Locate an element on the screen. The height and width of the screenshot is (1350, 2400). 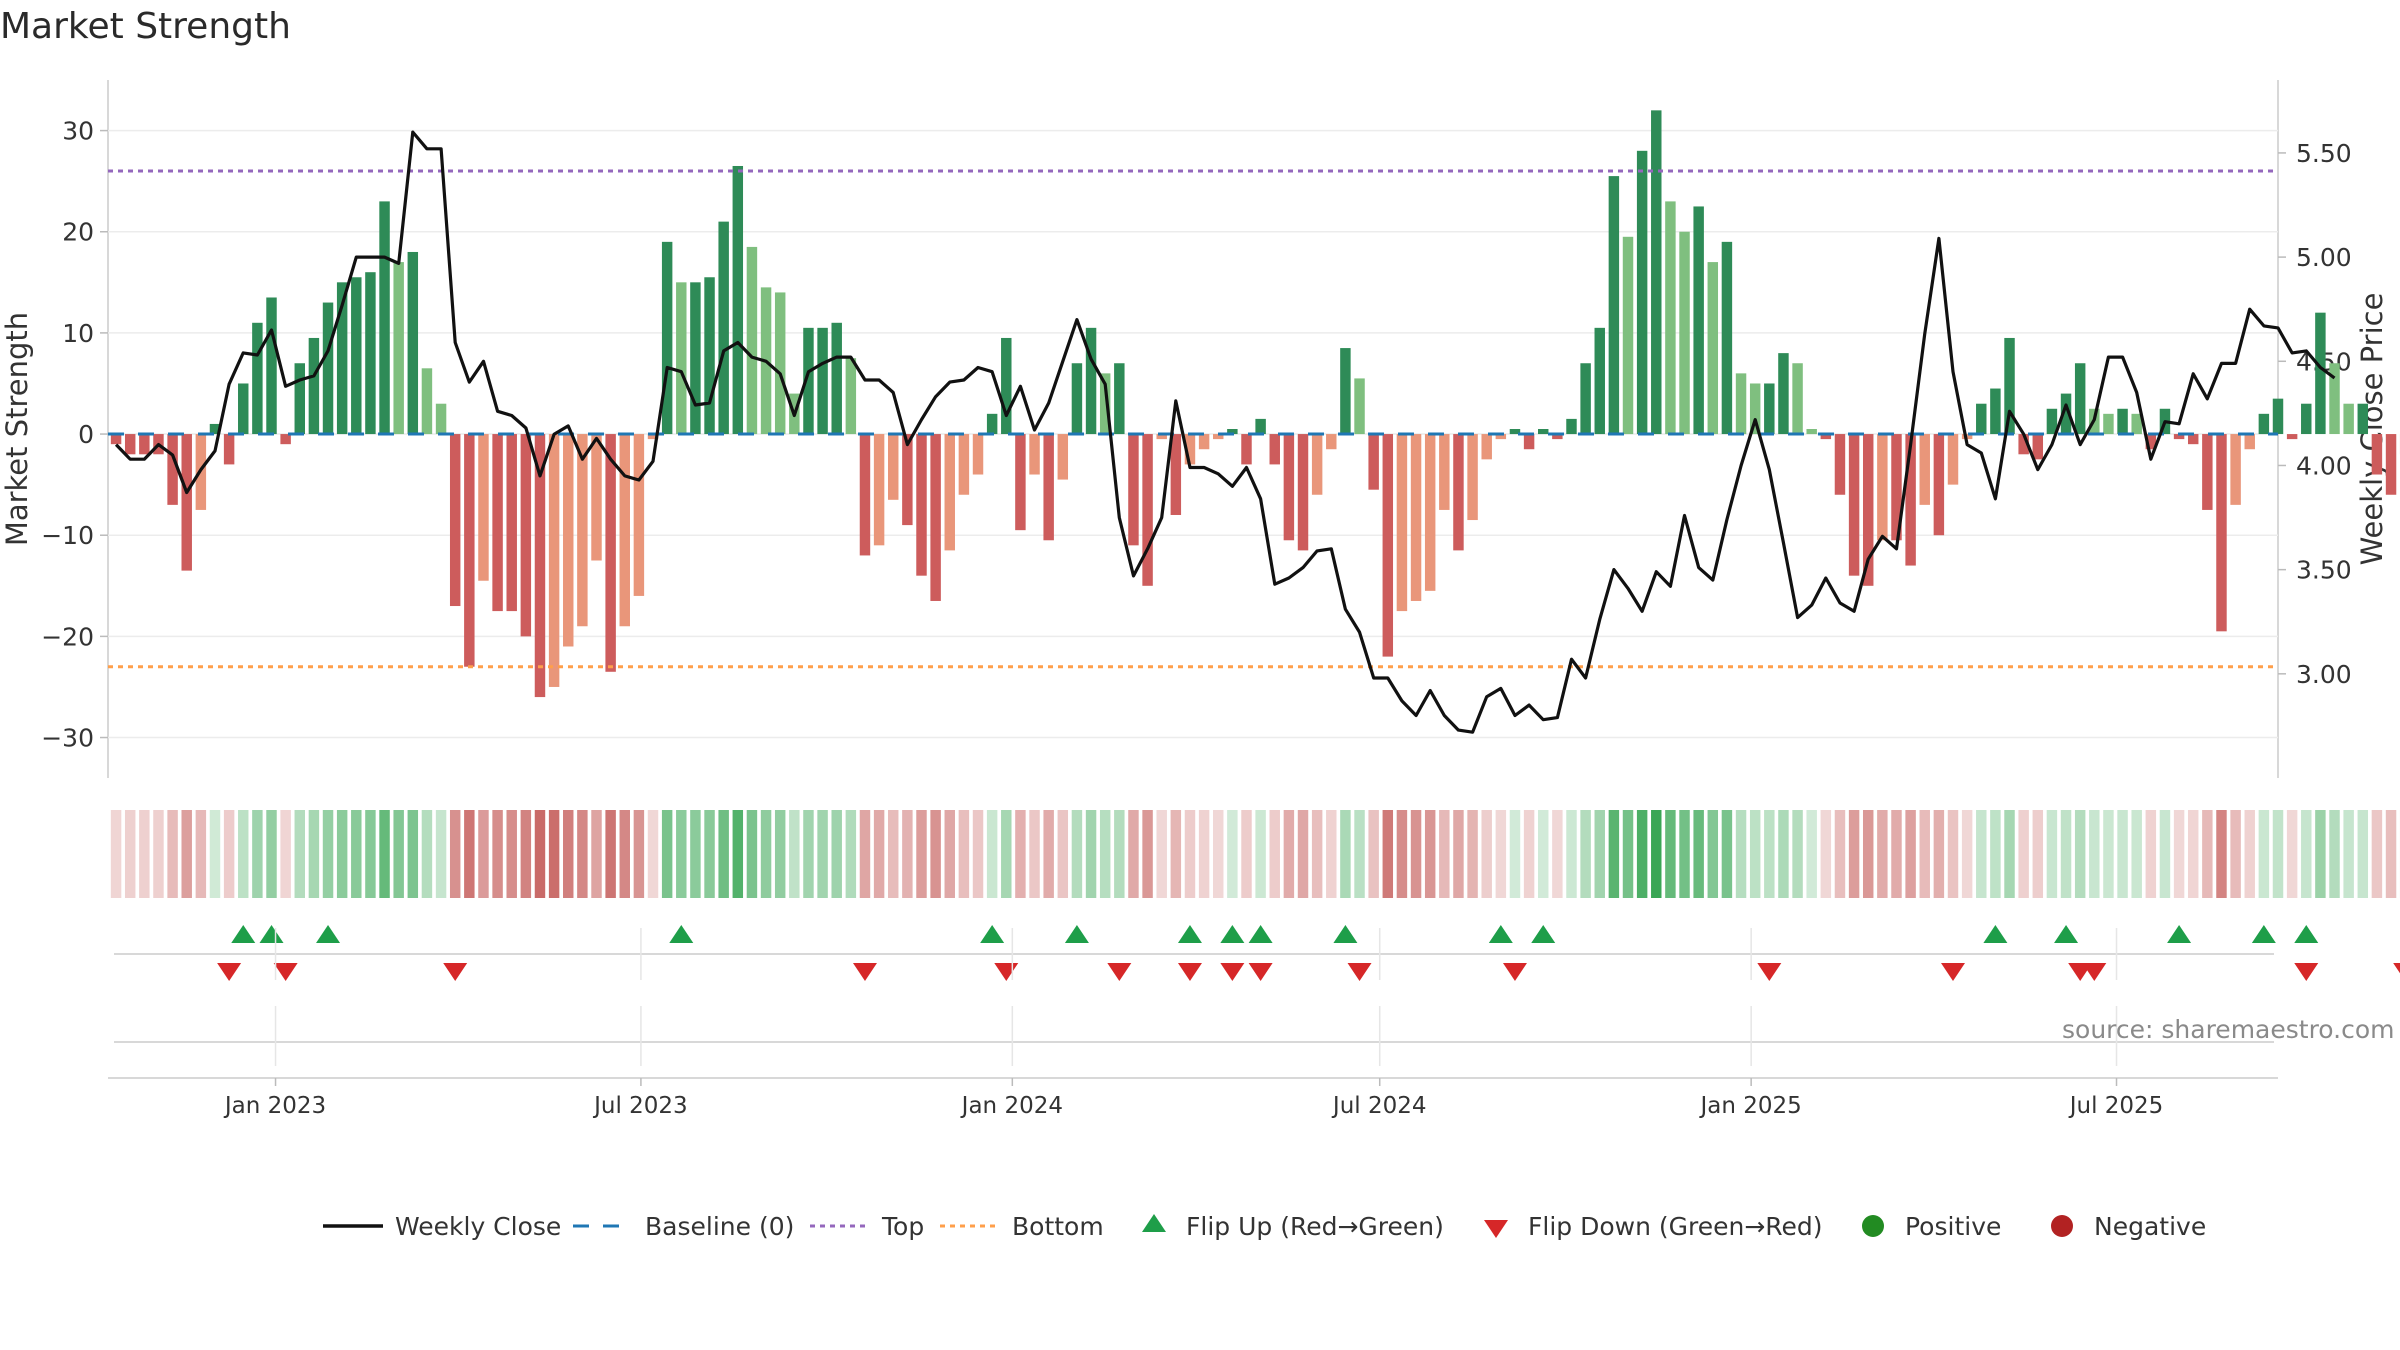
legend-label: Positive is located at coordinates (1953, 1226).